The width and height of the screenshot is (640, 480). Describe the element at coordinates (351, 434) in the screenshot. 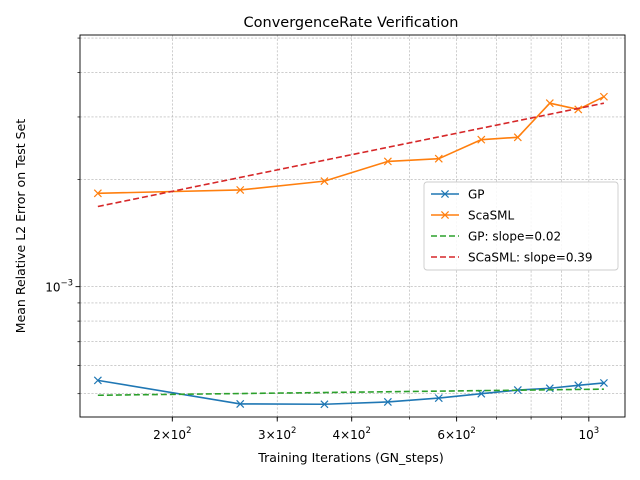

I see `x-tick-label: 4×102` at that location.